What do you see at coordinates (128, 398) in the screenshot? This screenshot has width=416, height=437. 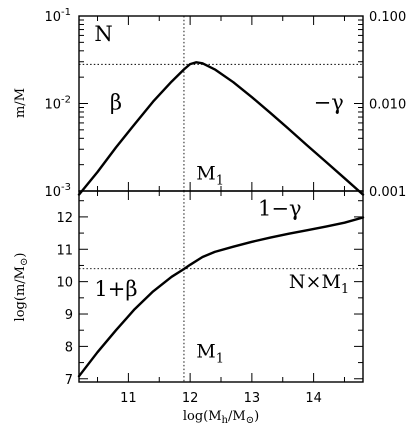 I see `bottom-x-tick-label: 11` at bounding box center [128, 398].